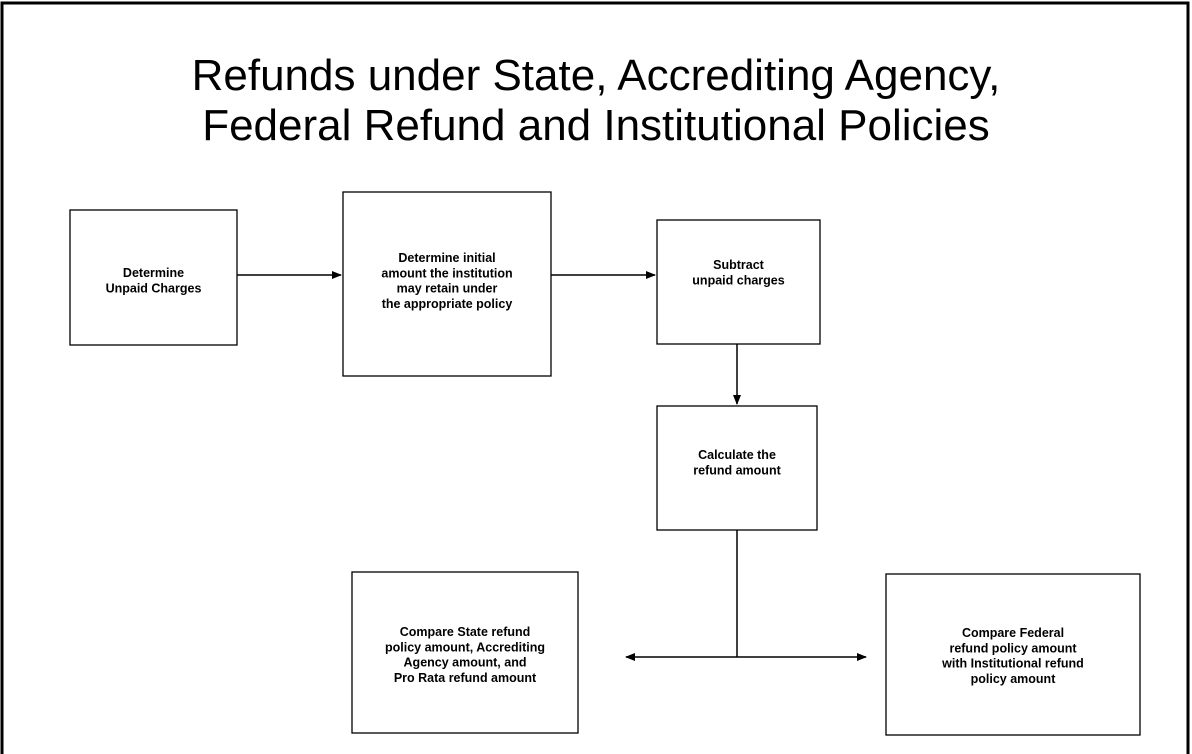 Image resolution: width=1192 pixels, height=754 pixels. Describe the element at coordinates (446, 273) in the screenshot. I see `box-label: amount the institution` at that location.